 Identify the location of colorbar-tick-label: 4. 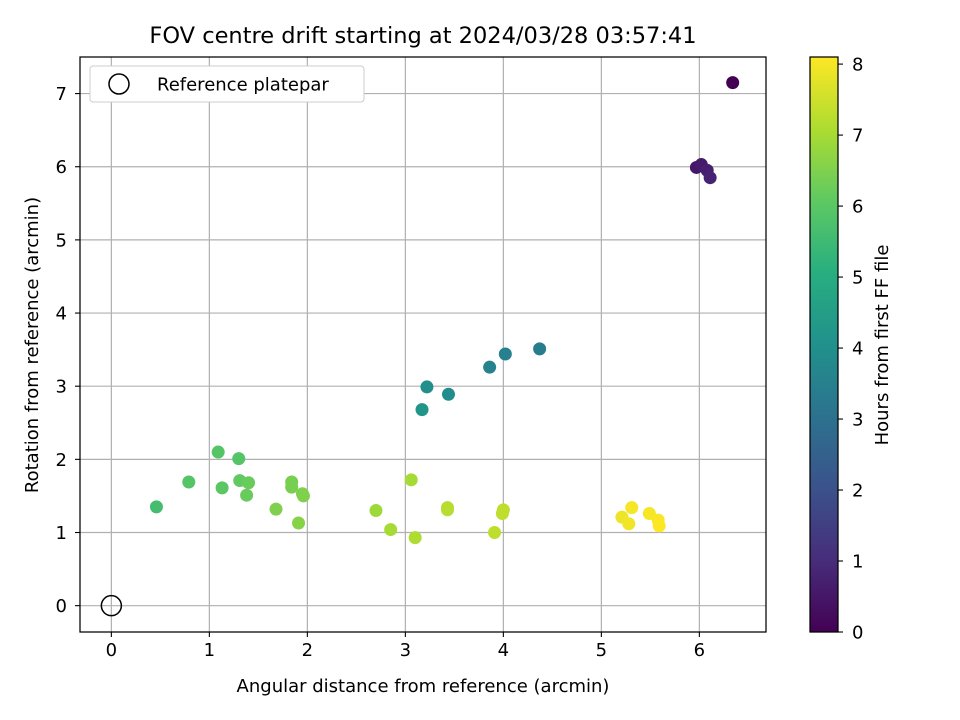
(857, 349).